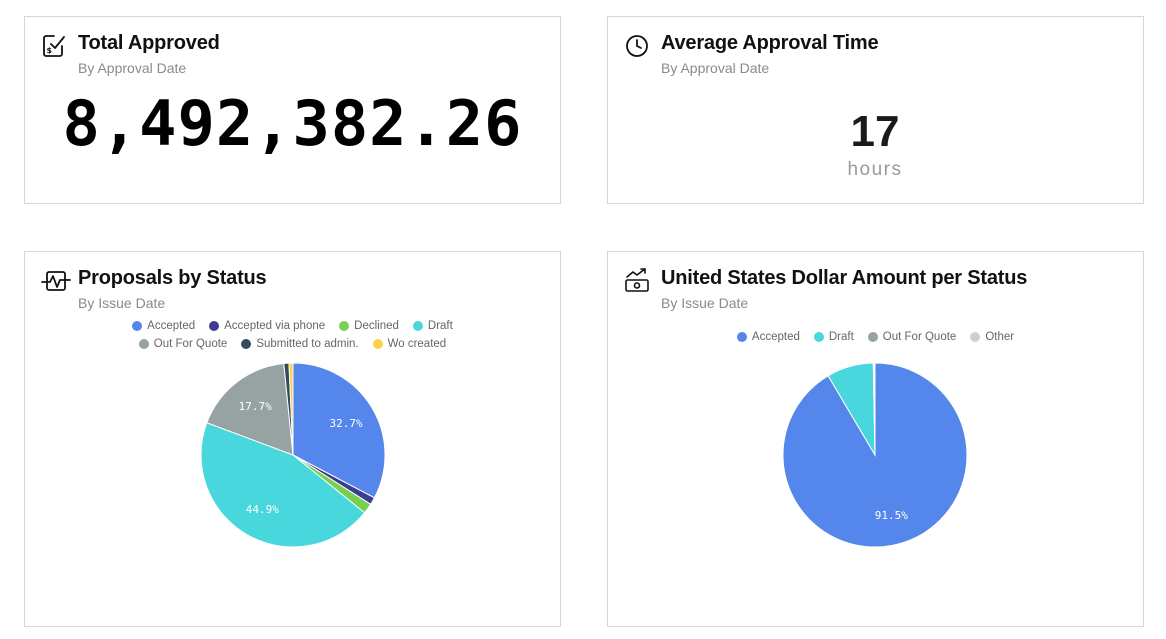 This screenshot has height=639, width=1166. What do you see at coordinates (275, 326) in the screenshot?
I see `legend-label: Accepted via phone` at bounding box center [275, 326].